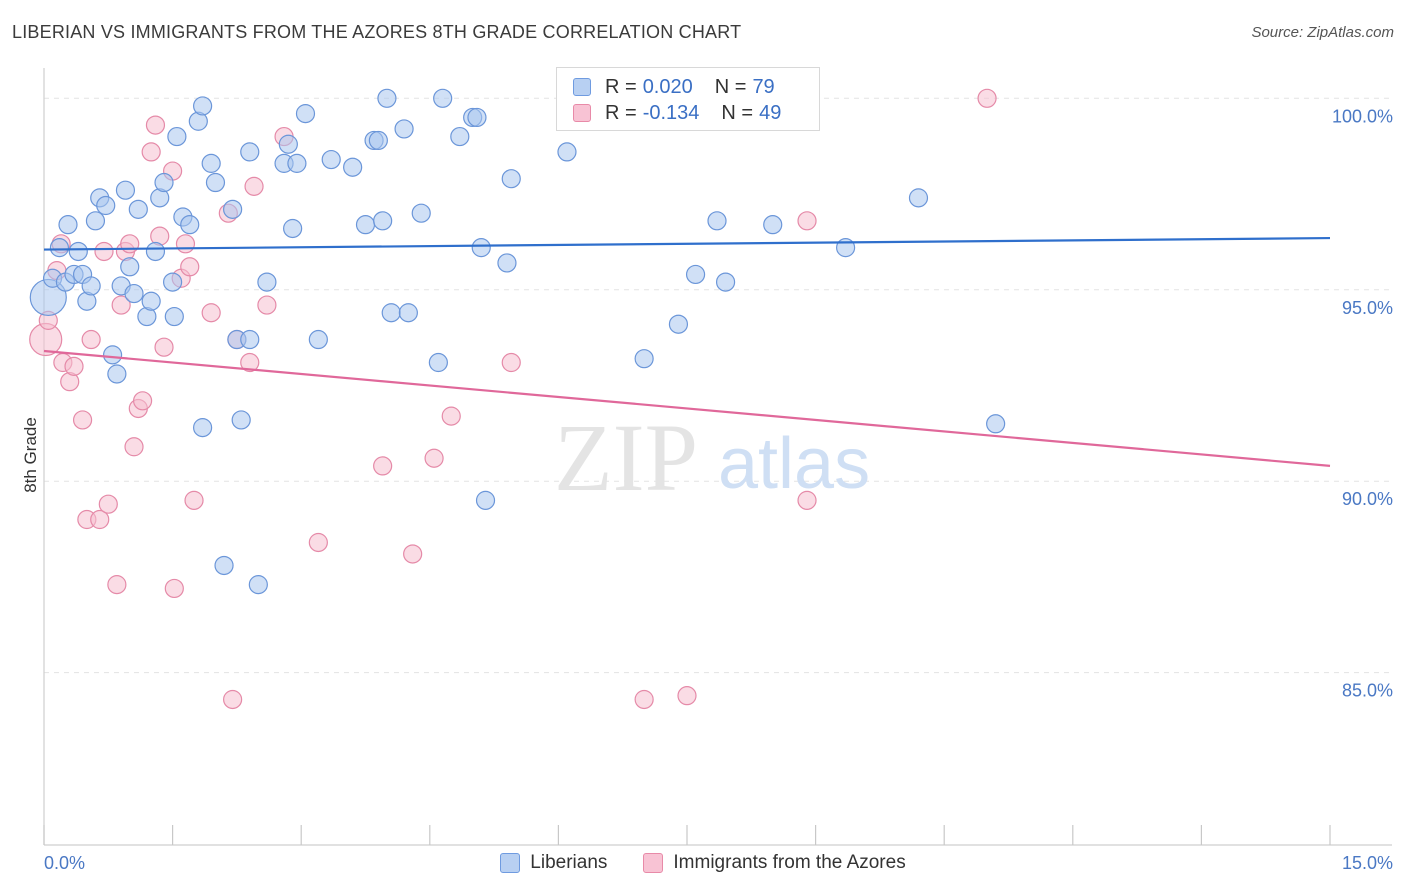 The image size is (1406, 892). What do you see at coordinates (510, 863) in the screenshot?
I see `legend-swatch-liberians` at bounding box center [510, 863].